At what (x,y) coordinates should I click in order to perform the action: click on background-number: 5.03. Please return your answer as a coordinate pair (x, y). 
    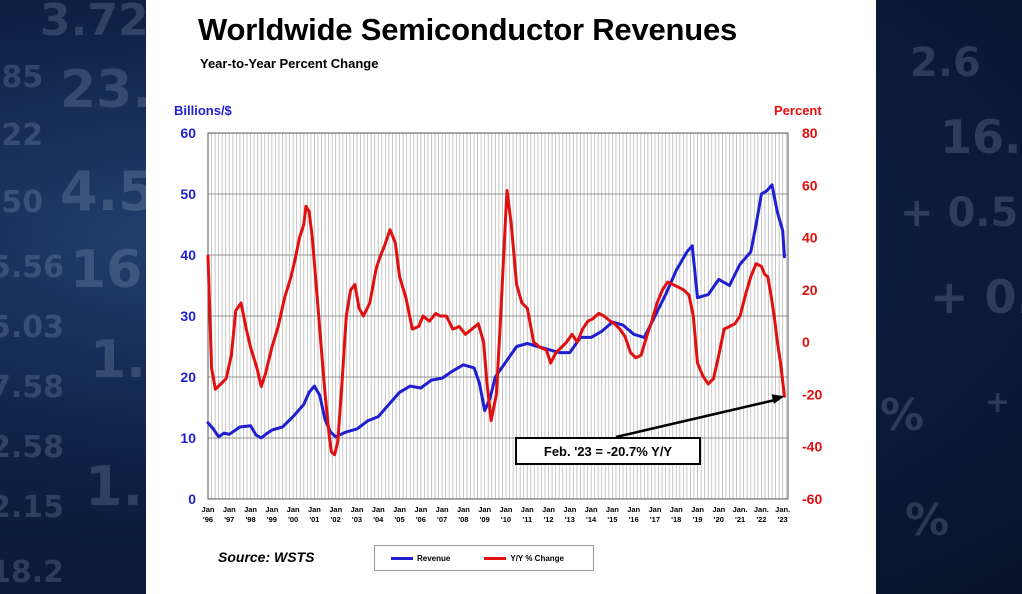
    Looking at the image, I should click on (32, 327).